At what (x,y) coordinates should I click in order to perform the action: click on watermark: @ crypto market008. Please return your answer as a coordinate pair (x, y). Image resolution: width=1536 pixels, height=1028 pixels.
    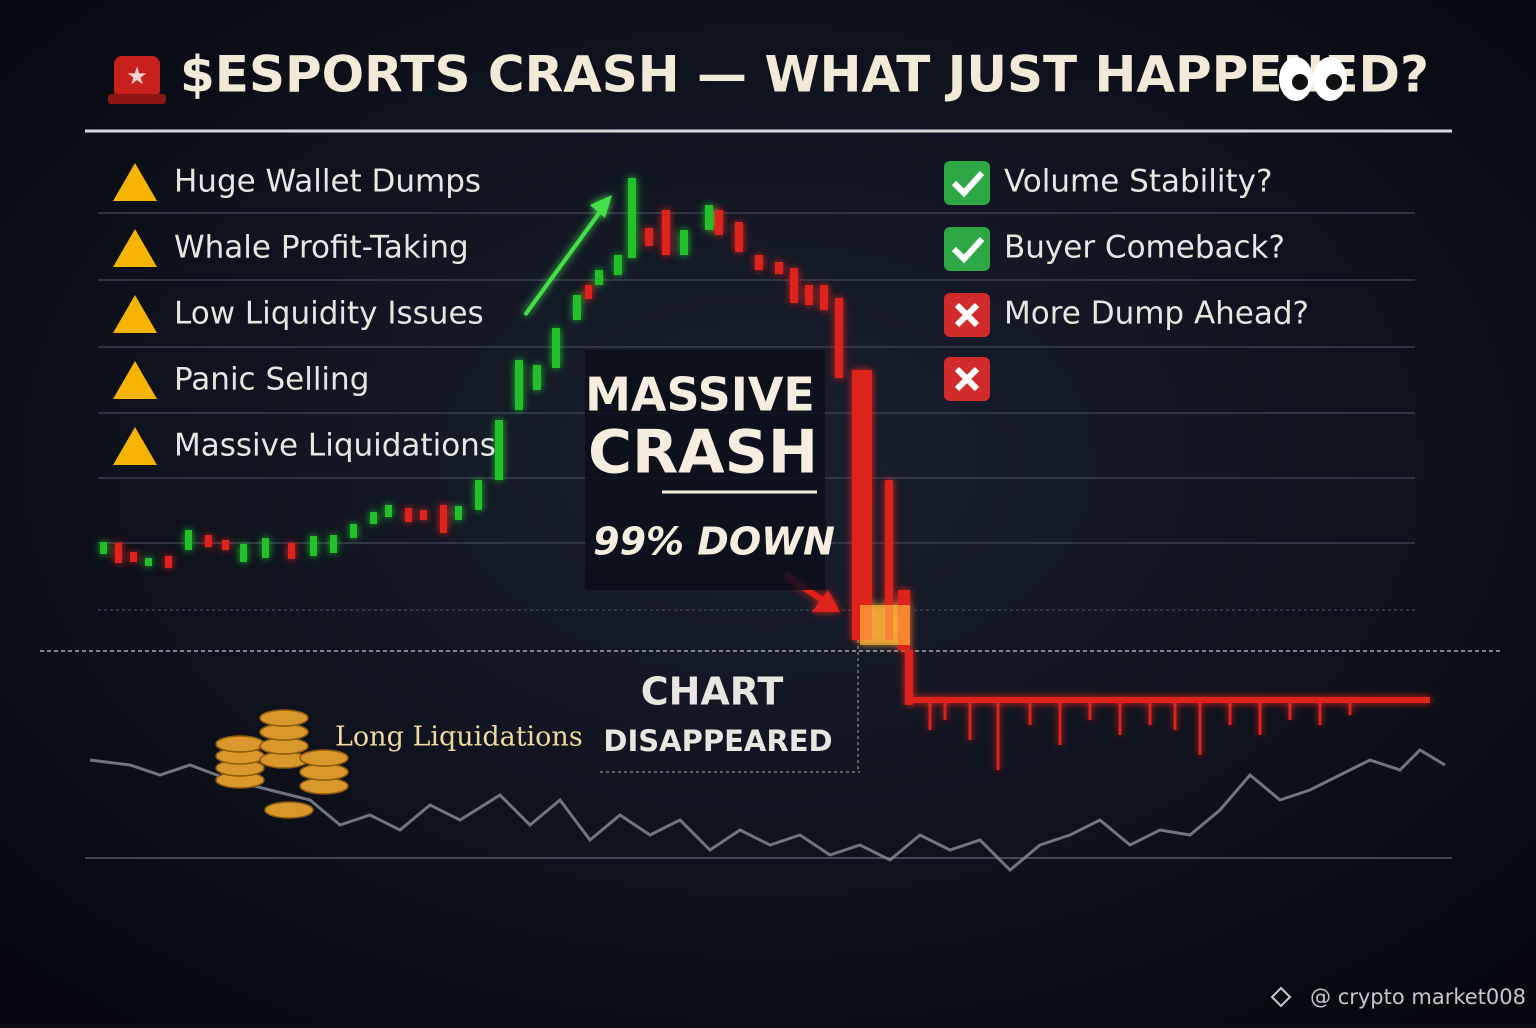
    Looking at the image, I should click on (1418, 997).